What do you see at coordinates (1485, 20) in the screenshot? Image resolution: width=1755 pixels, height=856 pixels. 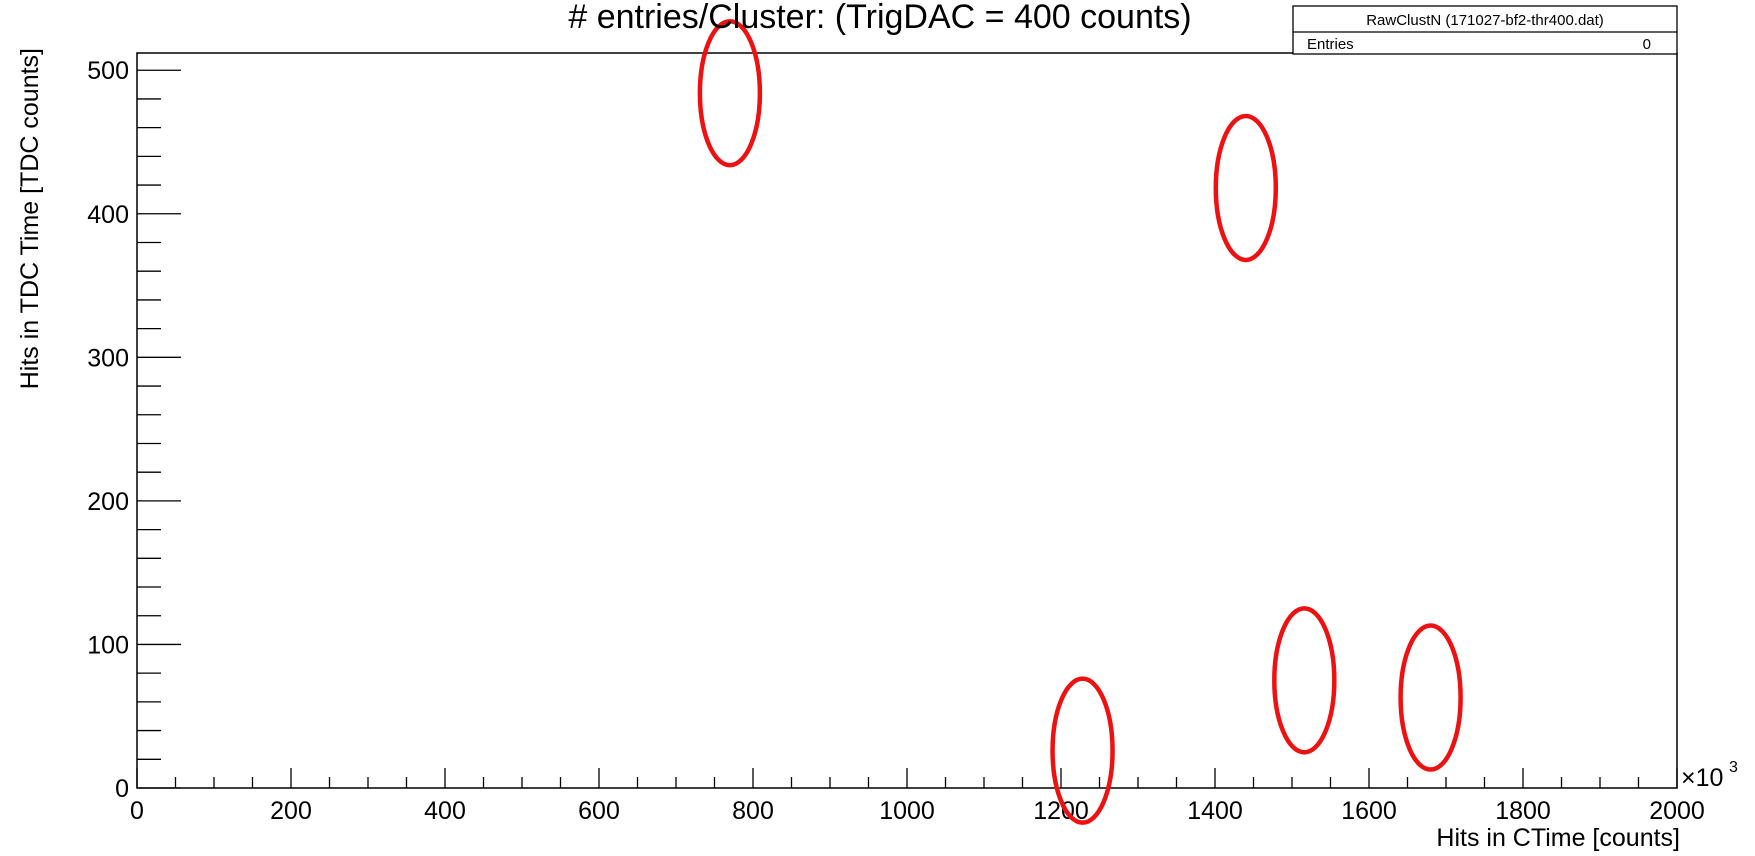 I see `stats-box-title: RawClustN (171027-bf2-thr400.dat)` at bounding box center [1485, 20].